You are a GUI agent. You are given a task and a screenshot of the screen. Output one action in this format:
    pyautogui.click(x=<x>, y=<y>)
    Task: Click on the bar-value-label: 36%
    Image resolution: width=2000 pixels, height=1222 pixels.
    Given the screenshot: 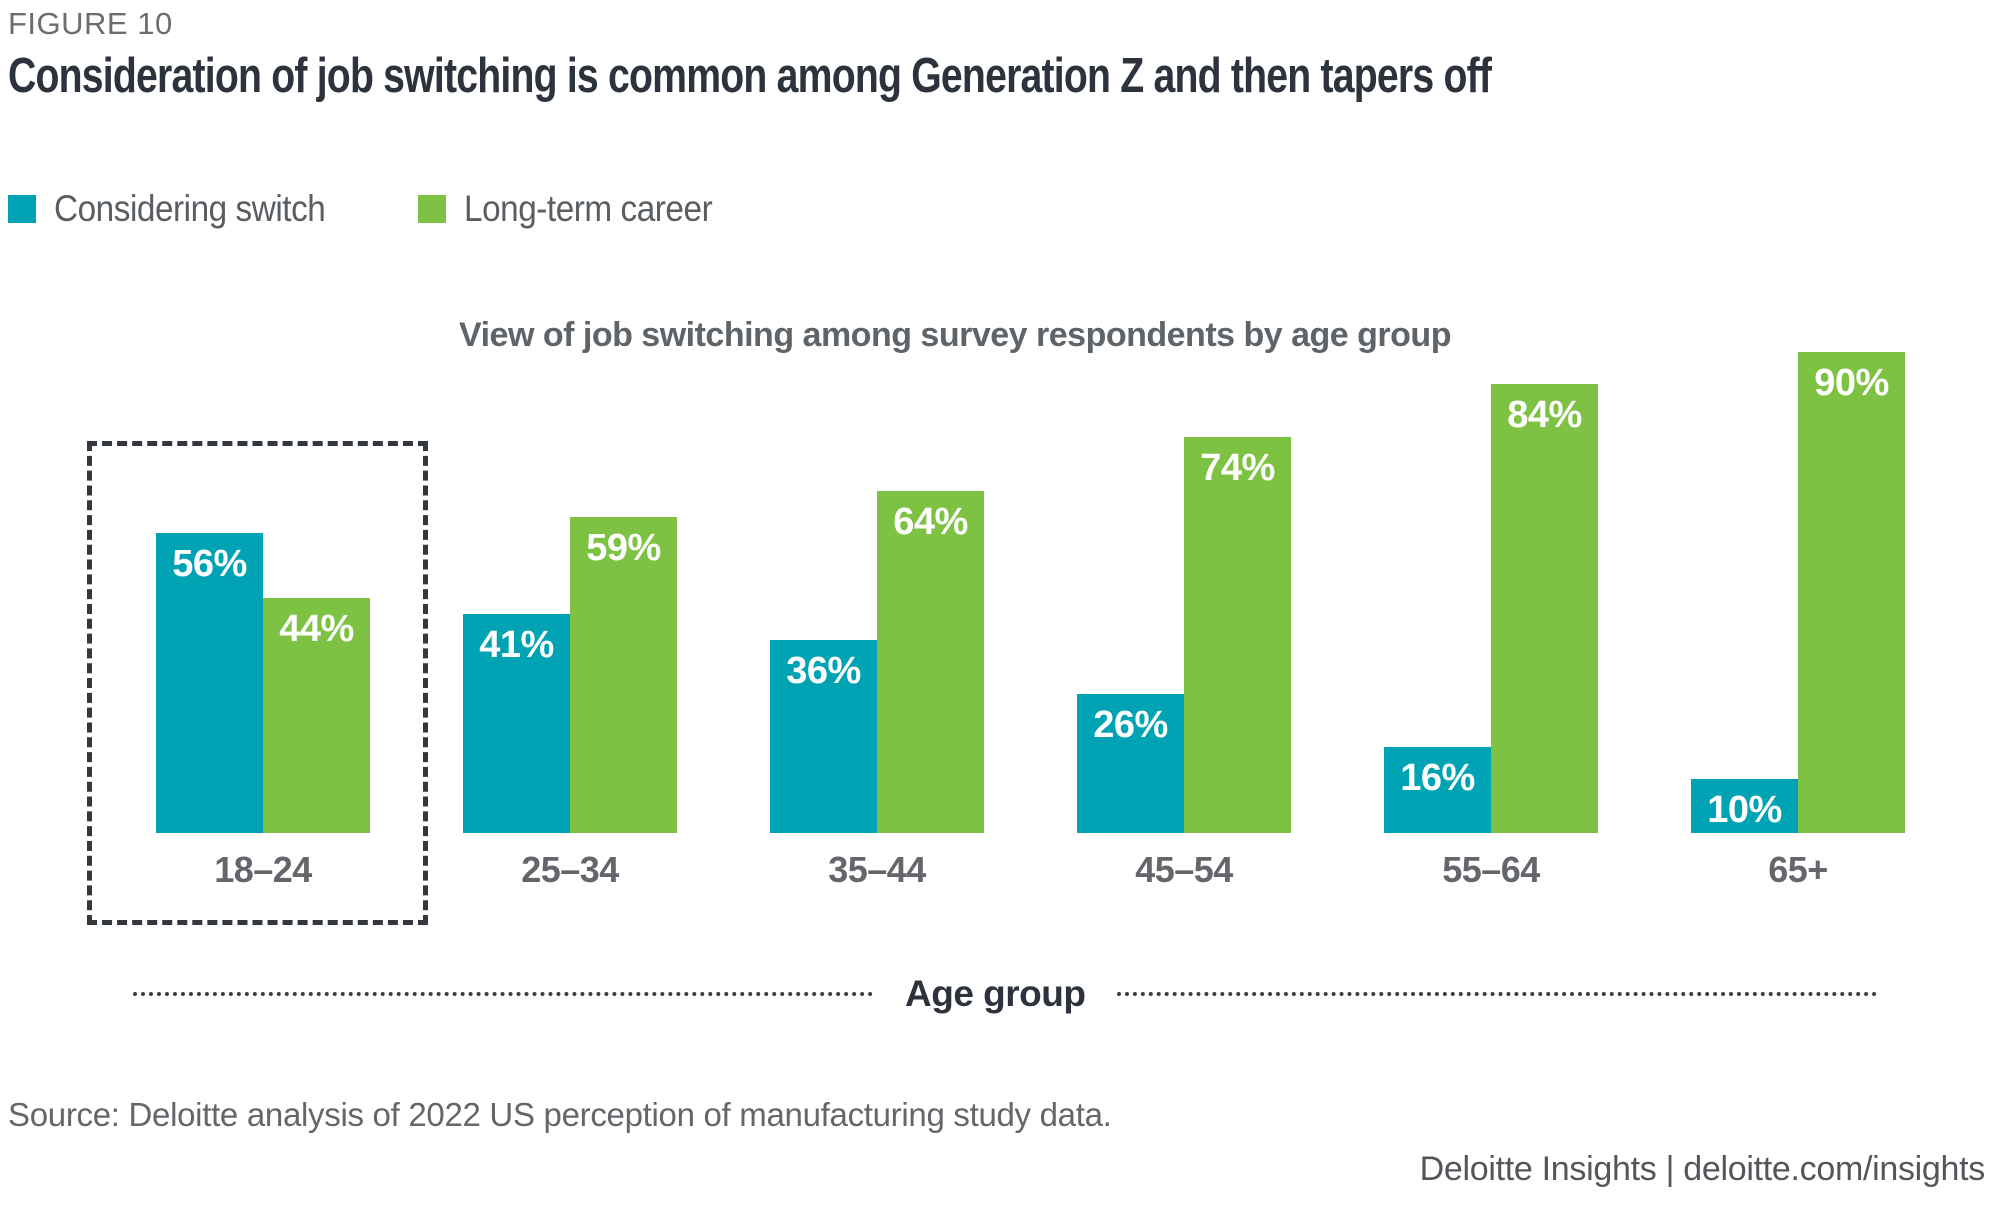 What is the action you would take?
    pyautogui.click(x=823, y=671)
    